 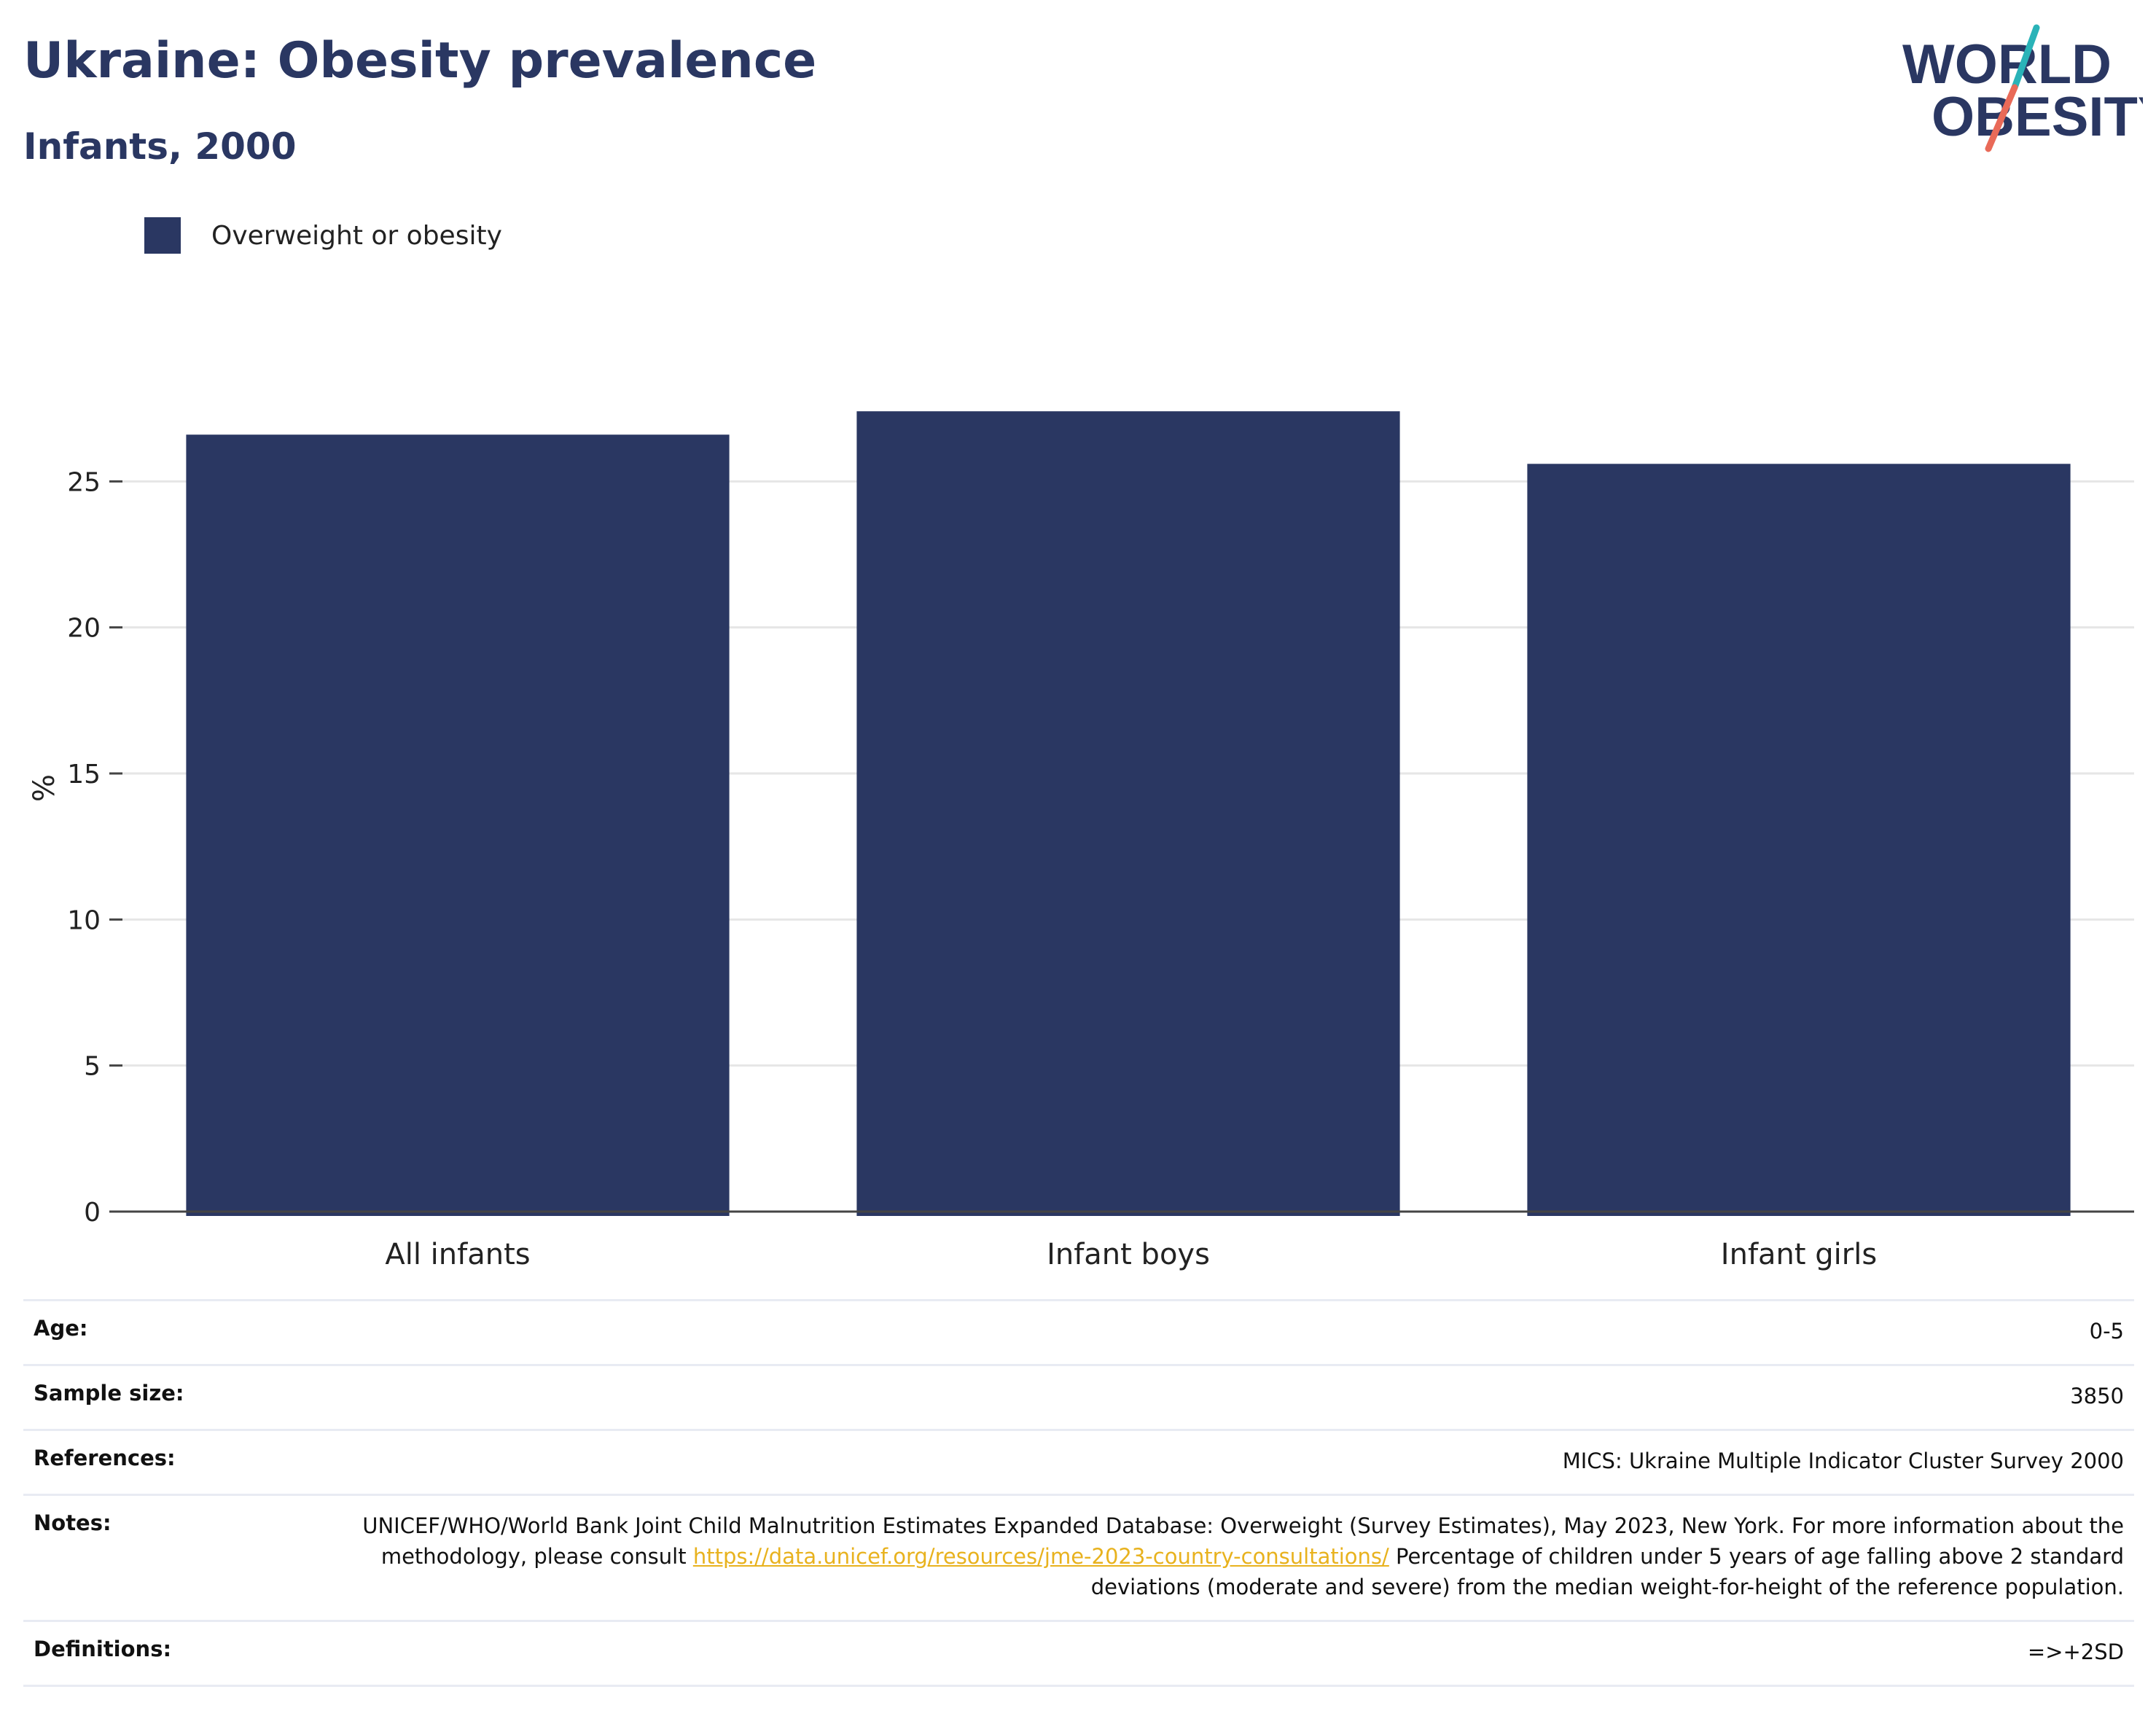 I want to click on y-tick-label-5: 5, so click(x=93, y=1067).